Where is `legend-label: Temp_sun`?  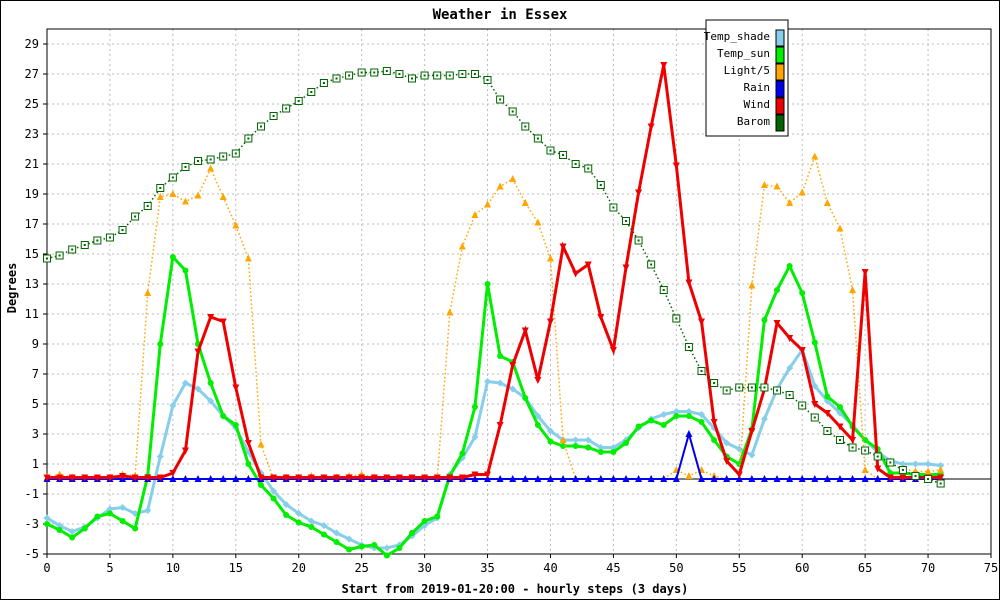
legend-label: Temp_sun is located at coordinates (743, 53).